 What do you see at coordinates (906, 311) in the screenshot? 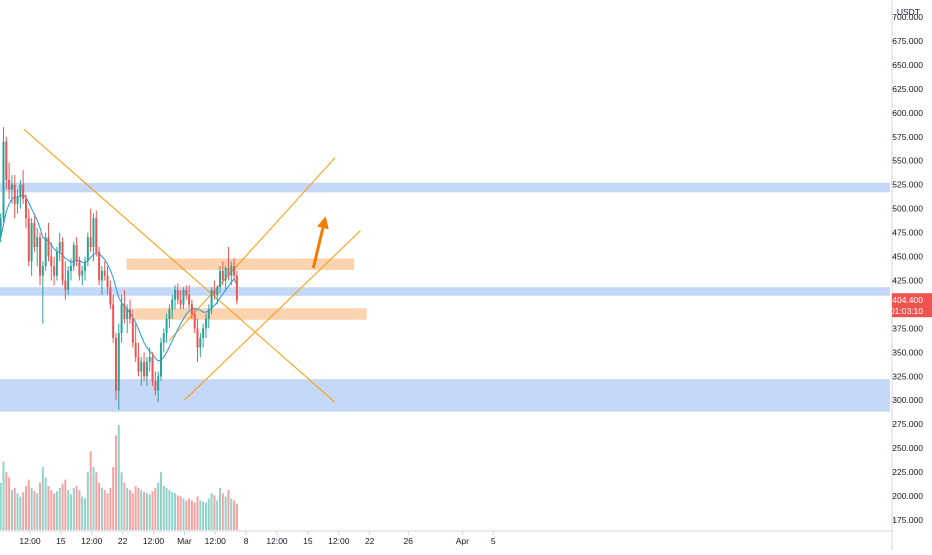
I see `candle-countdown-label: 01:03:10` at bounding box center [906, 311].